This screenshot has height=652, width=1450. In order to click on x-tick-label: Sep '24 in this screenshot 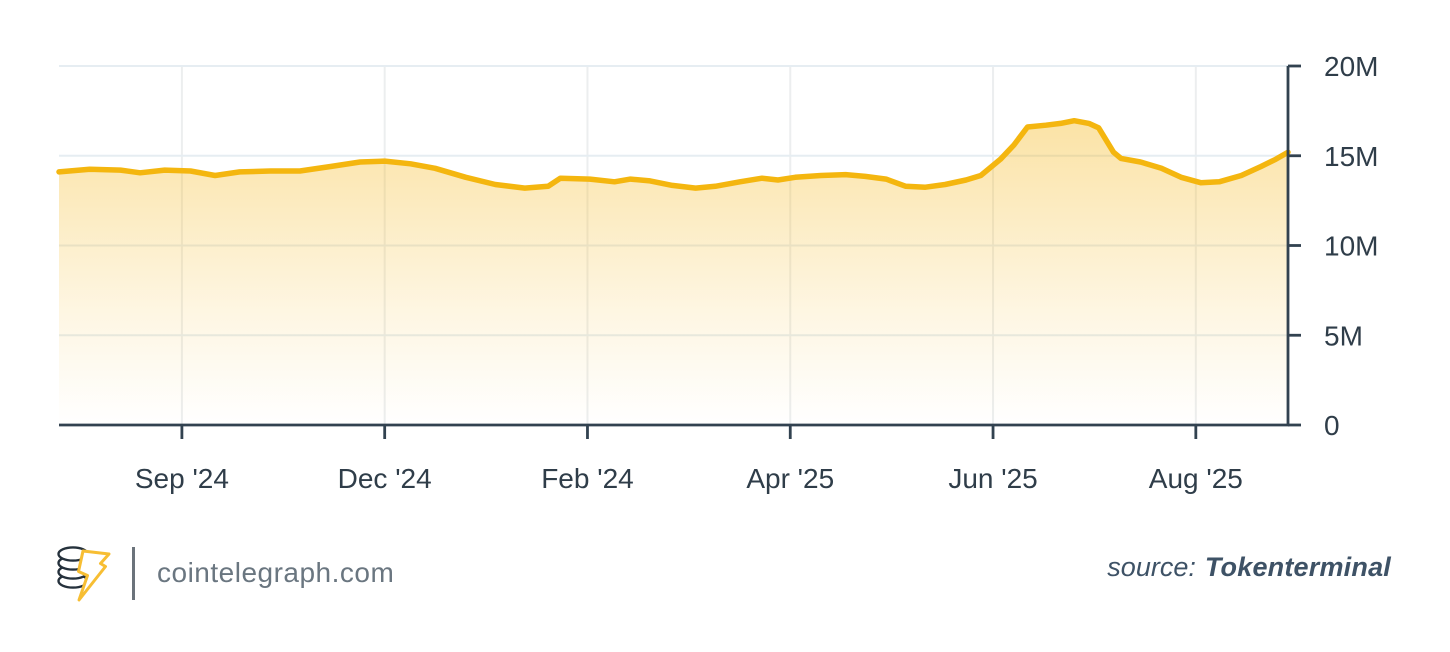, I will do `click(182, 478)`.